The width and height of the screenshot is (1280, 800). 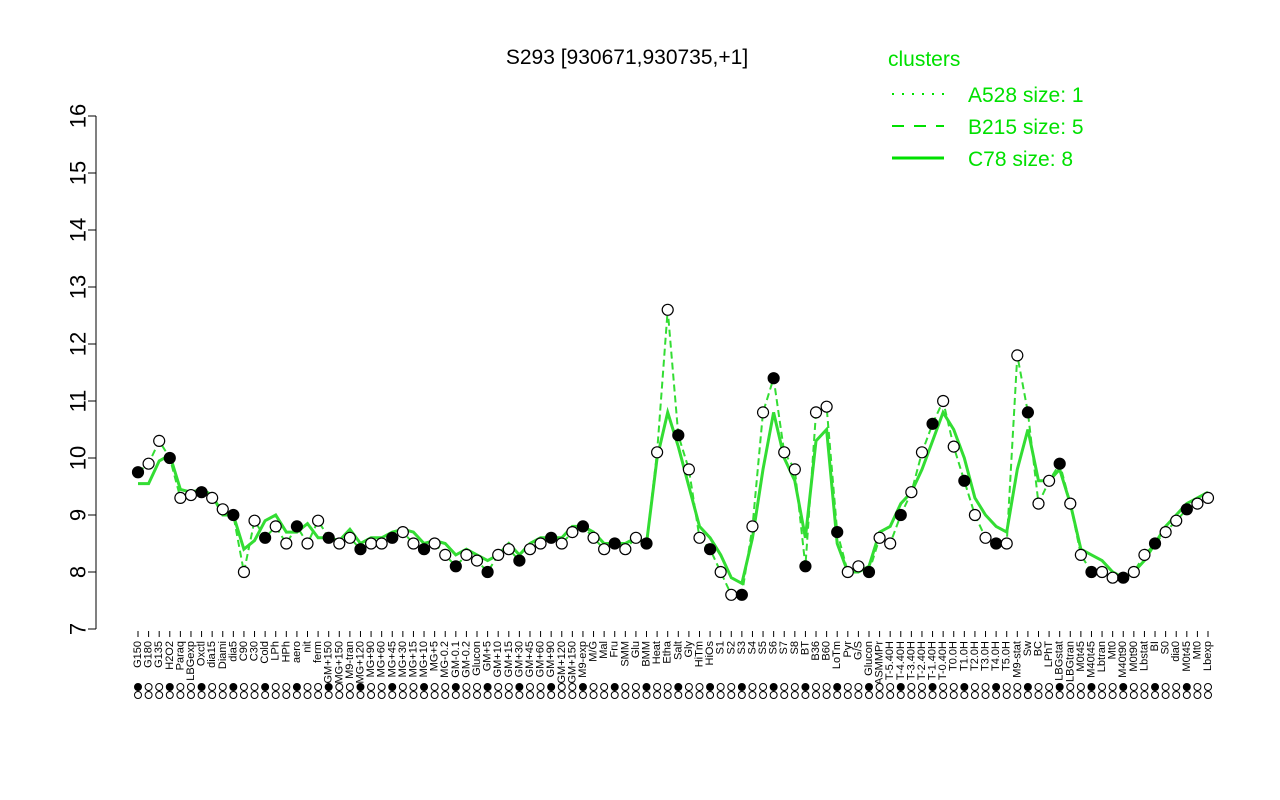 What do you see at coordinates (636, 649) in the screenshot?
I see `x-tick-label: Glu` at bounding box center [636, 649].